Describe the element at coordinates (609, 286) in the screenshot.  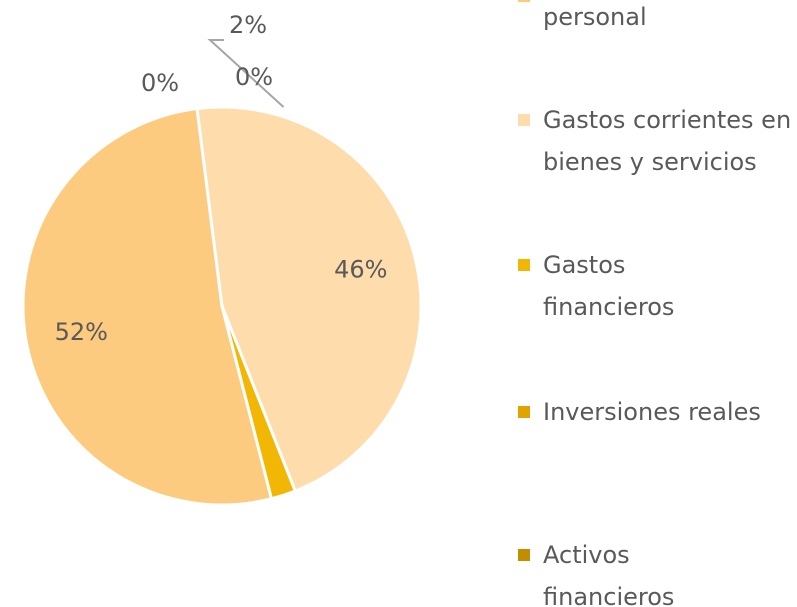
I see `legend-label: Gastos financieros` at that location.